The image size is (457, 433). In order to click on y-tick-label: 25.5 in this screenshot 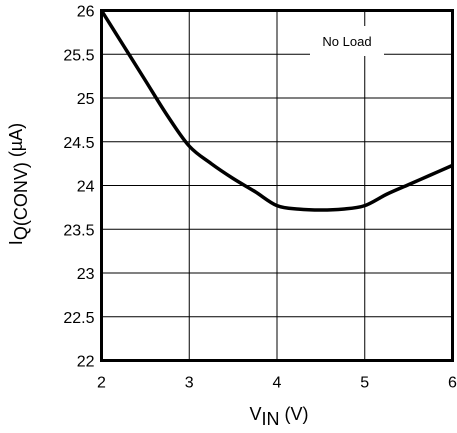, I will do `click(78, 55)`.